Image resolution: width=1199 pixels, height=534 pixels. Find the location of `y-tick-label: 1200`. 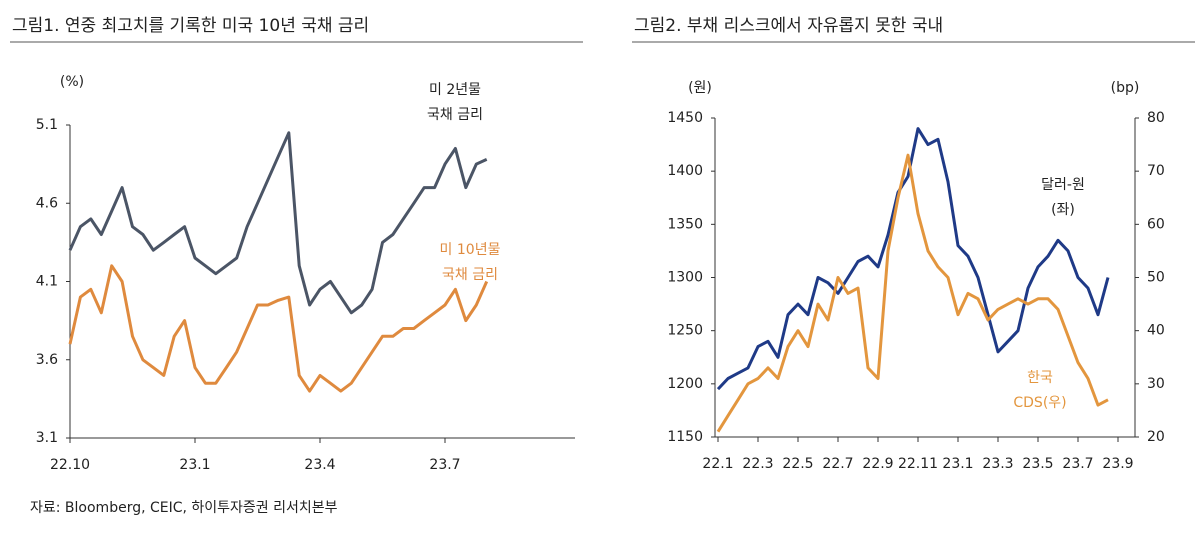

y-tick-label: 1200 is located at coordinates (685, 384).